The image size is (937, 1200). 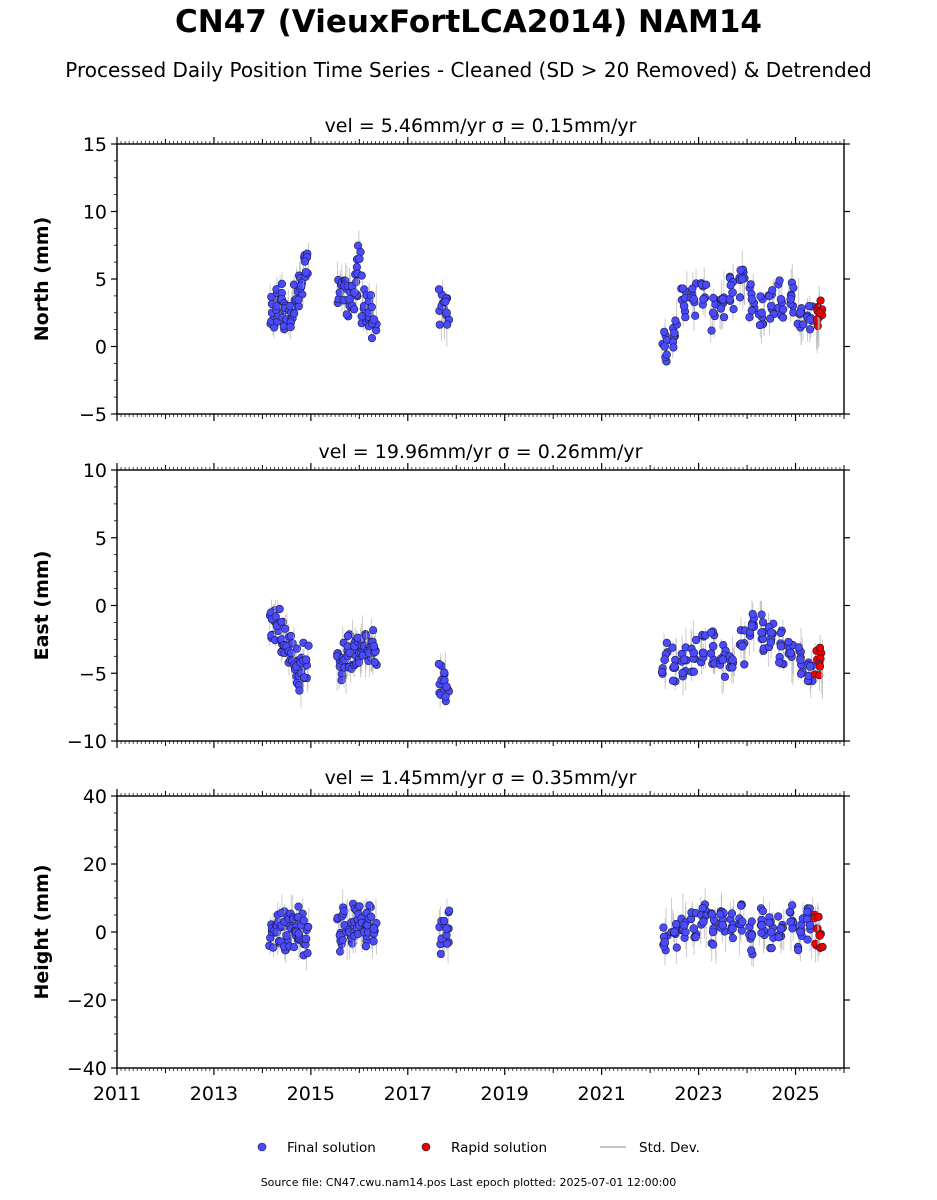 I want to click on y-tick-label: 40, so click(x=95, y=797).